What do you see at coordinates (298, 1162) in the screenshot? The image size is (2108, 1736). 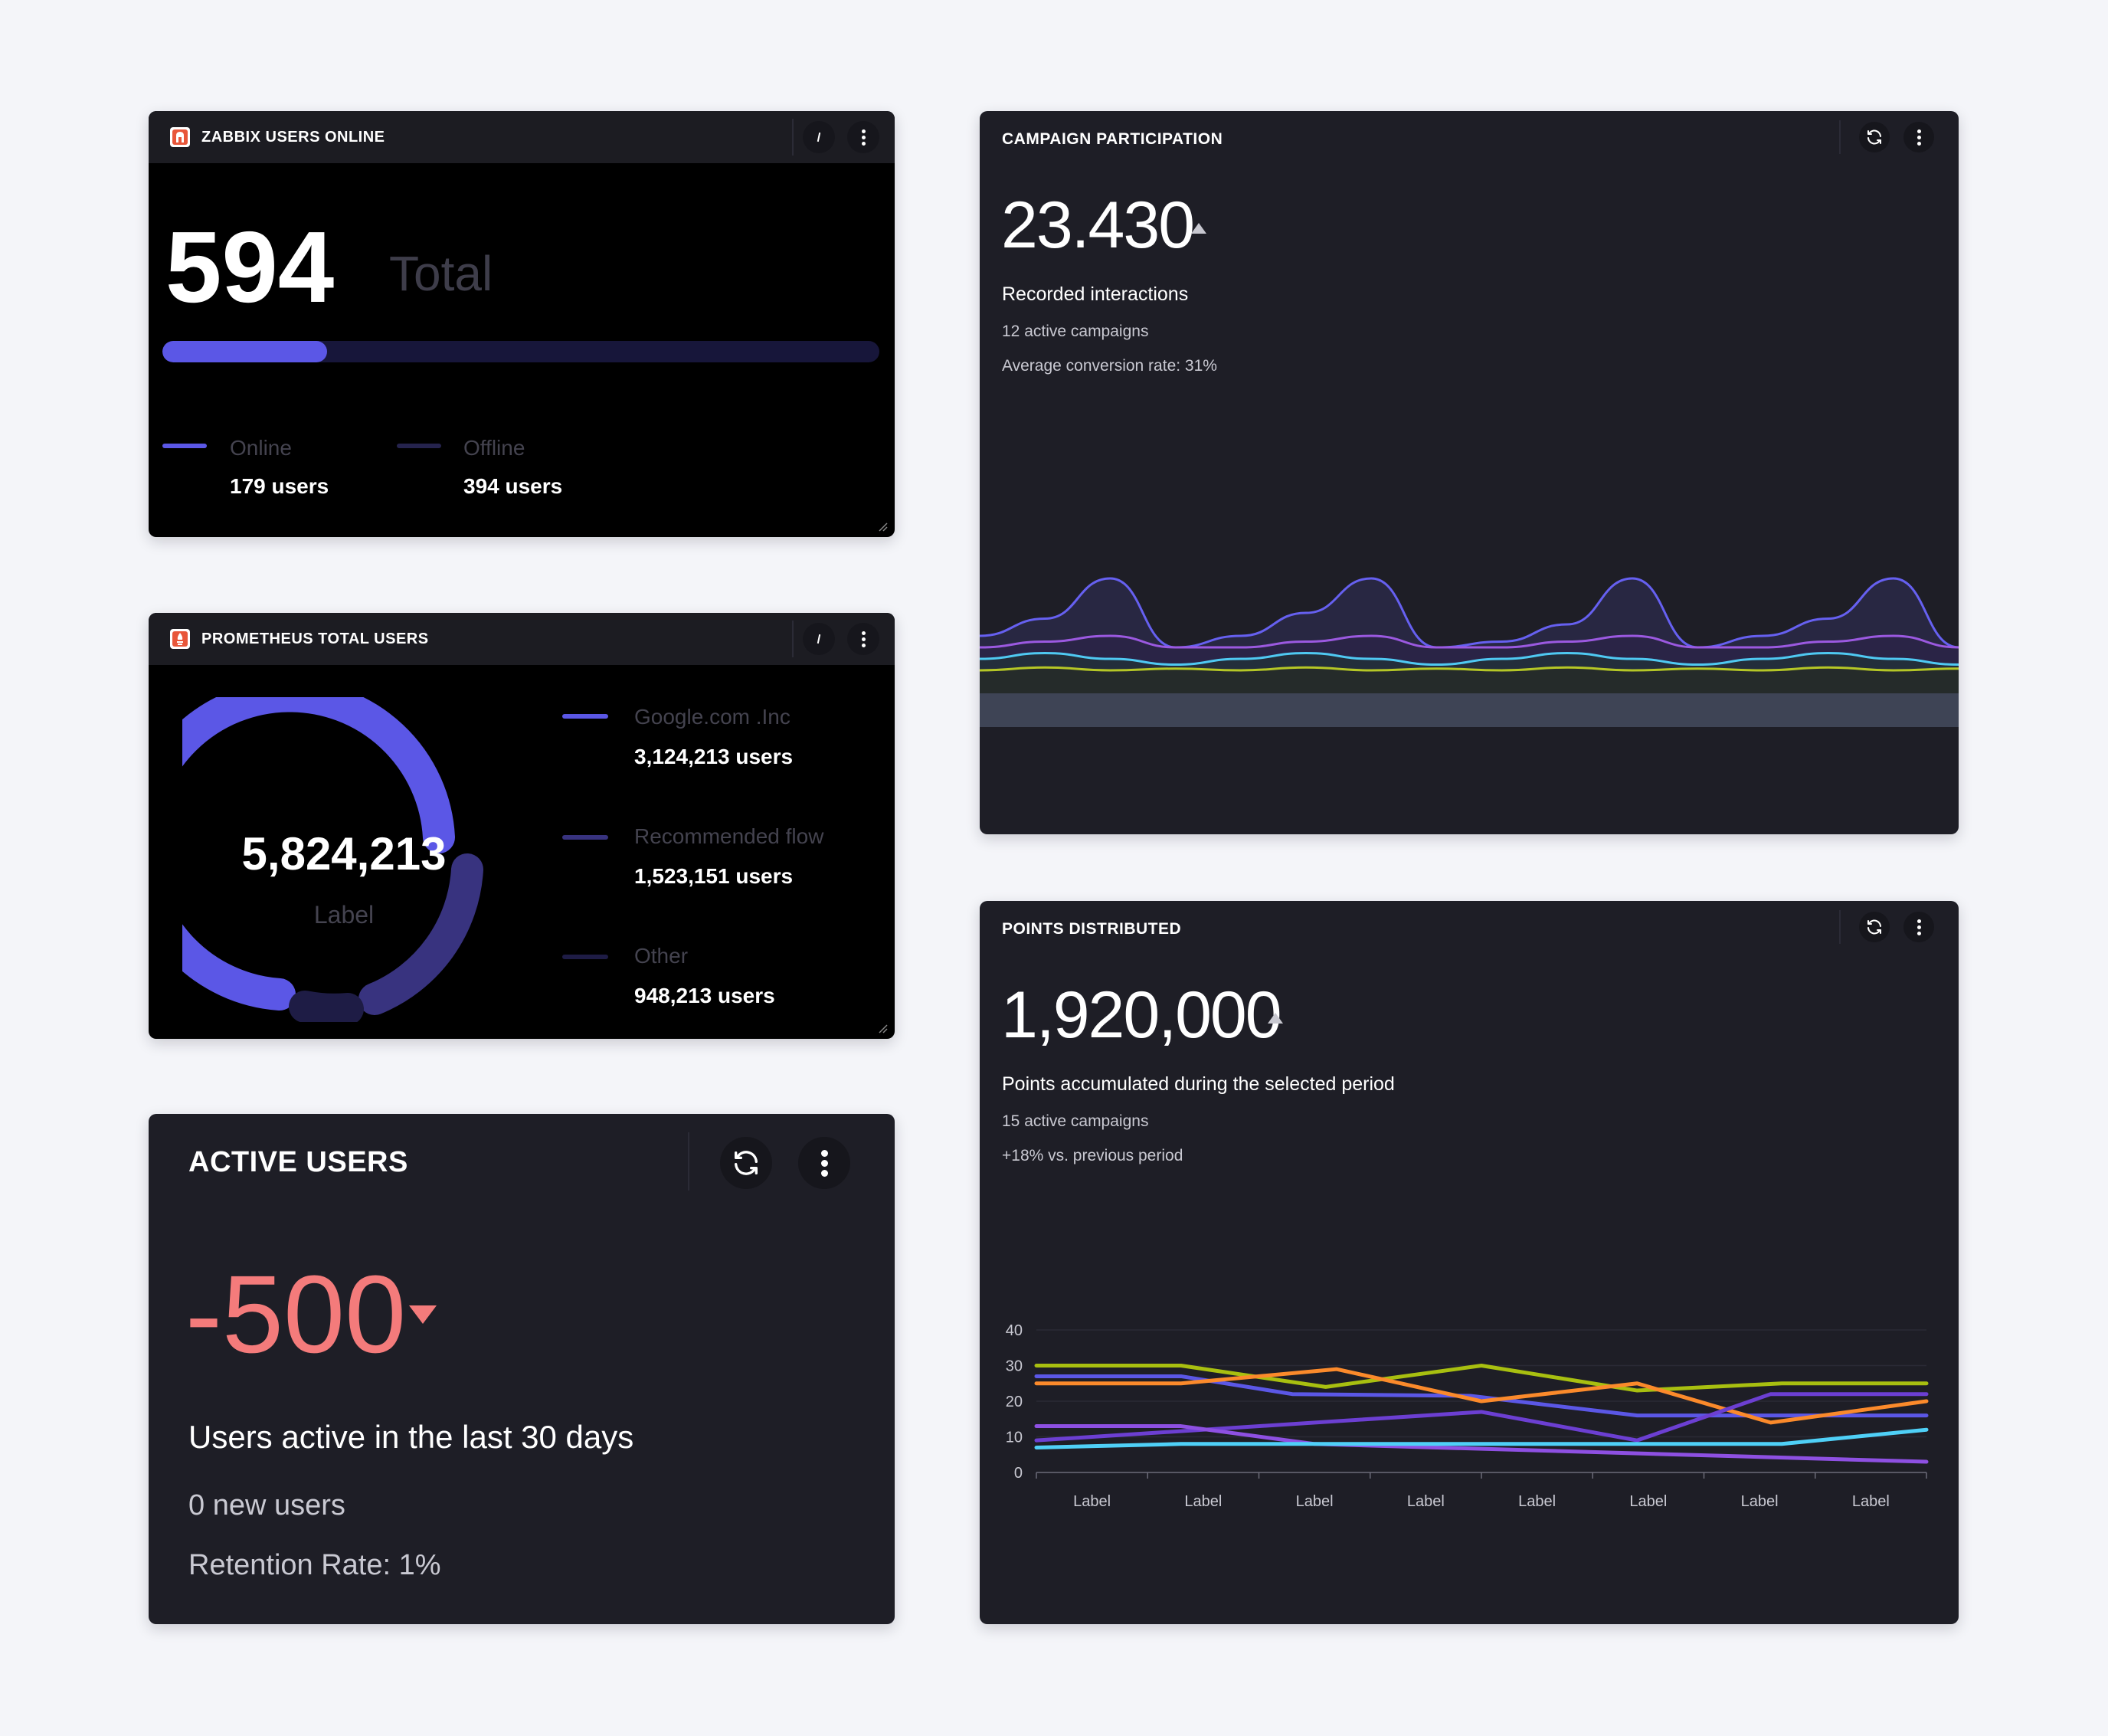 I see `widget-title: ACTIVE USERS` at bounding box center [298, 1162].